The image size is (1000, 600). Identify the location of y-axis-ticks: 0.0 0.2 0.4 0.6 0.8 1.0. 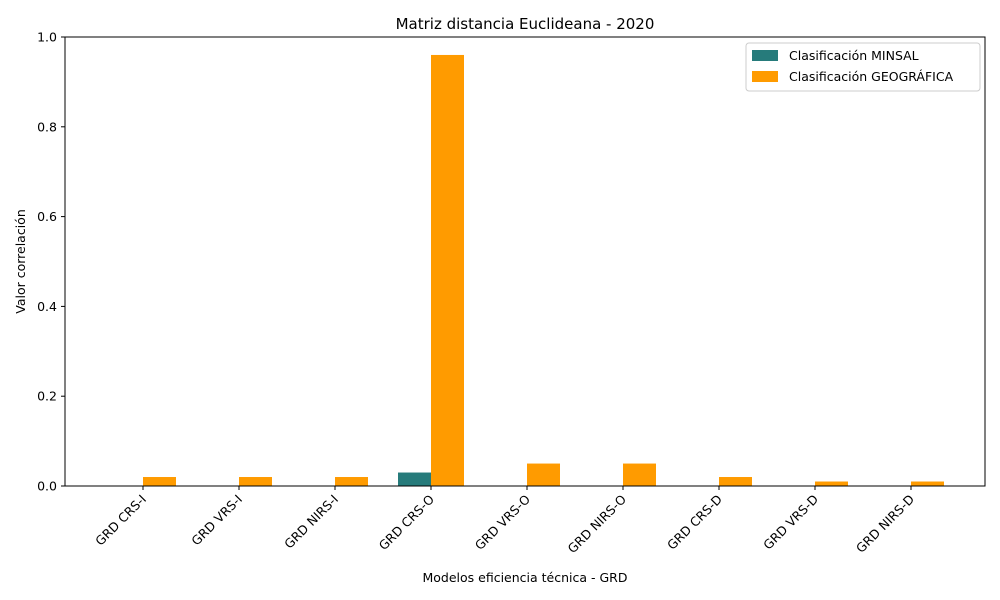
(51, 262).